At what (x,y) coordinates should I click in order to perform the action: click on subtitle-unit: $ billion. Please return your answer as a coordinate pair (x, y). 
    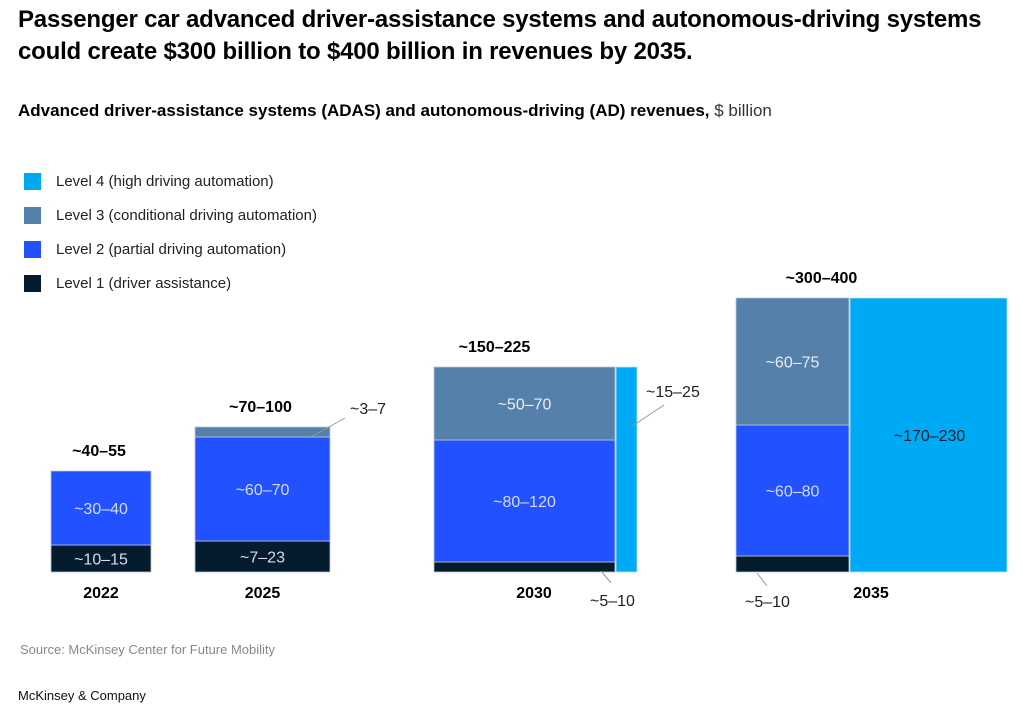
    Looking at the image, I should click on (740, 110).